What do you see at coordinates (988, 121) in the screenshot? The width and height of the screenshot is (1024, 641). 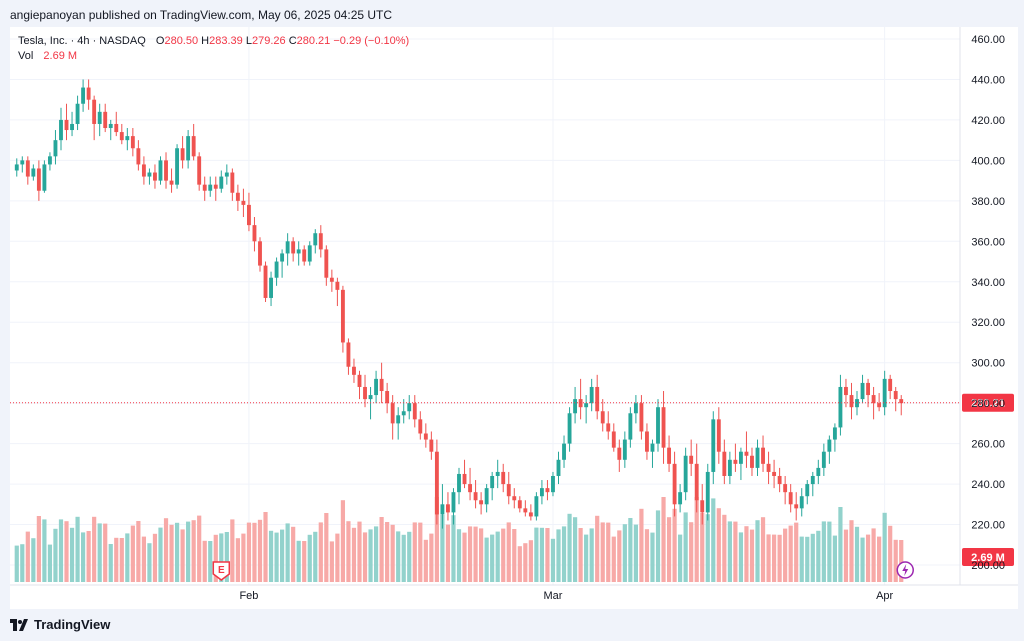 I see `y-tick-label: 420.00` at bounding box center [988, 121].